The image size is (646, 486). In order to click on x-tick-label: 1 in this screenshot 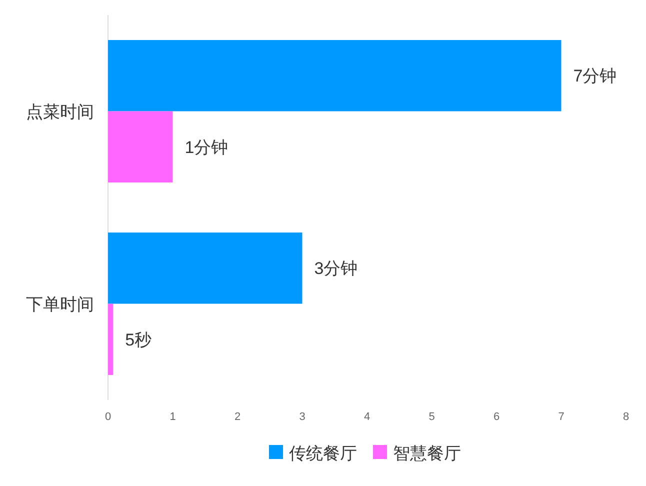, I will do `click(173, 417)`.